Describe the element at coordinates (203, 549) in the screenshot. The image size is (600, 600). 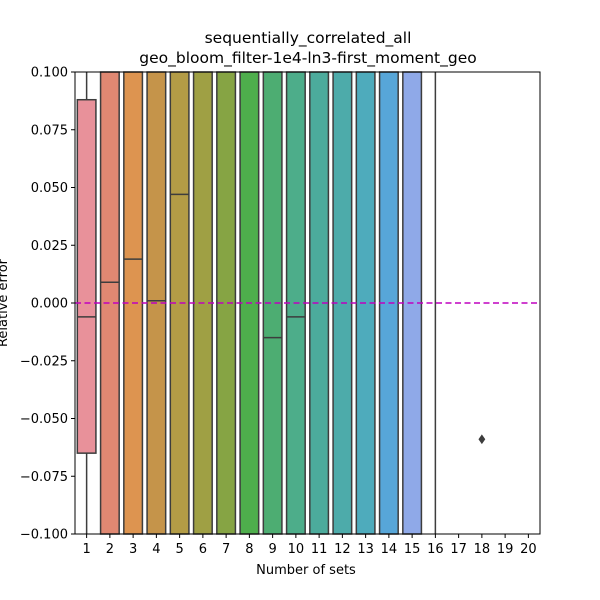
I see `x-tick-label: 6` at that location.